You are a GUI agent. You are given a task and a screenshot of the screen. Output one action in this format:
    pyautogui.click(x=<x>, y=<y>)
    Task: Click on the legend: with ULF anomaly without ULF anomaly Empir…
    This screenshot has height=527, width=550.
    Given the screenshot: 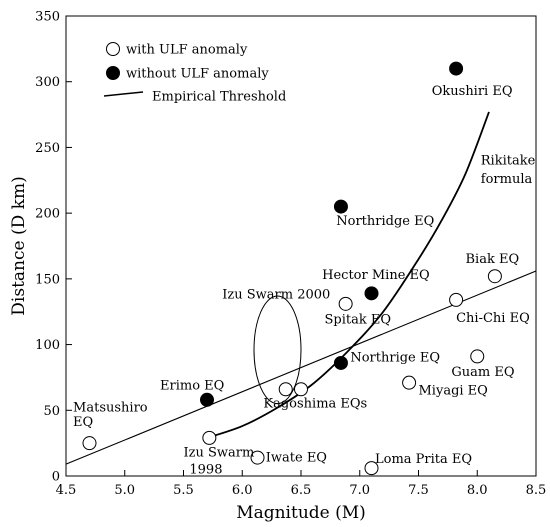 What is the action you would take?
    pyautogui.click(x=194, y=73)
    